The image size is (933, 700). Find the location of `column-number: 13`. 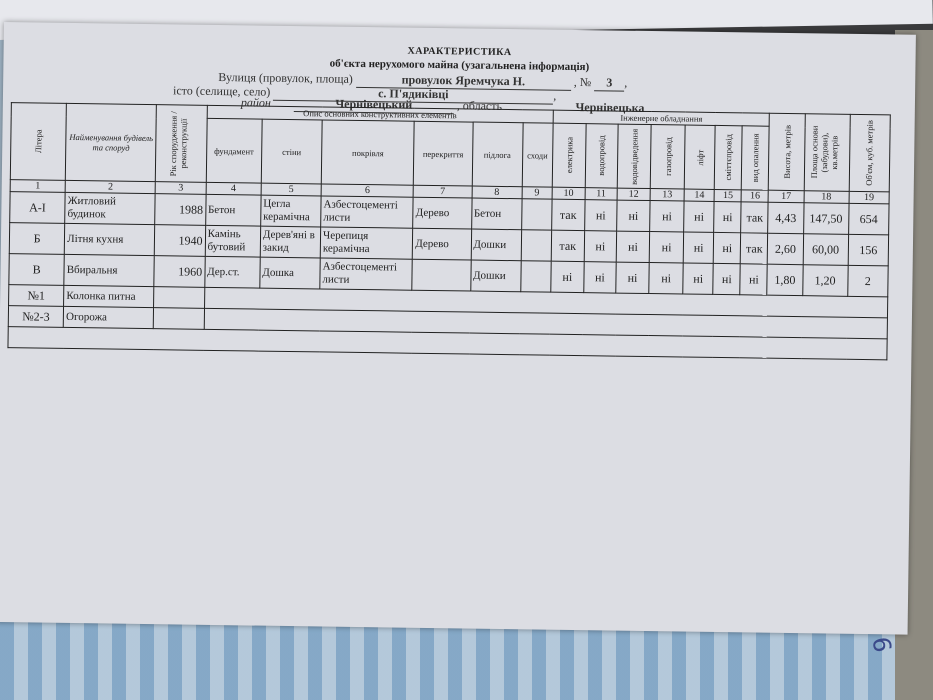

column-number: 13 is located at coordinates (667, 195).